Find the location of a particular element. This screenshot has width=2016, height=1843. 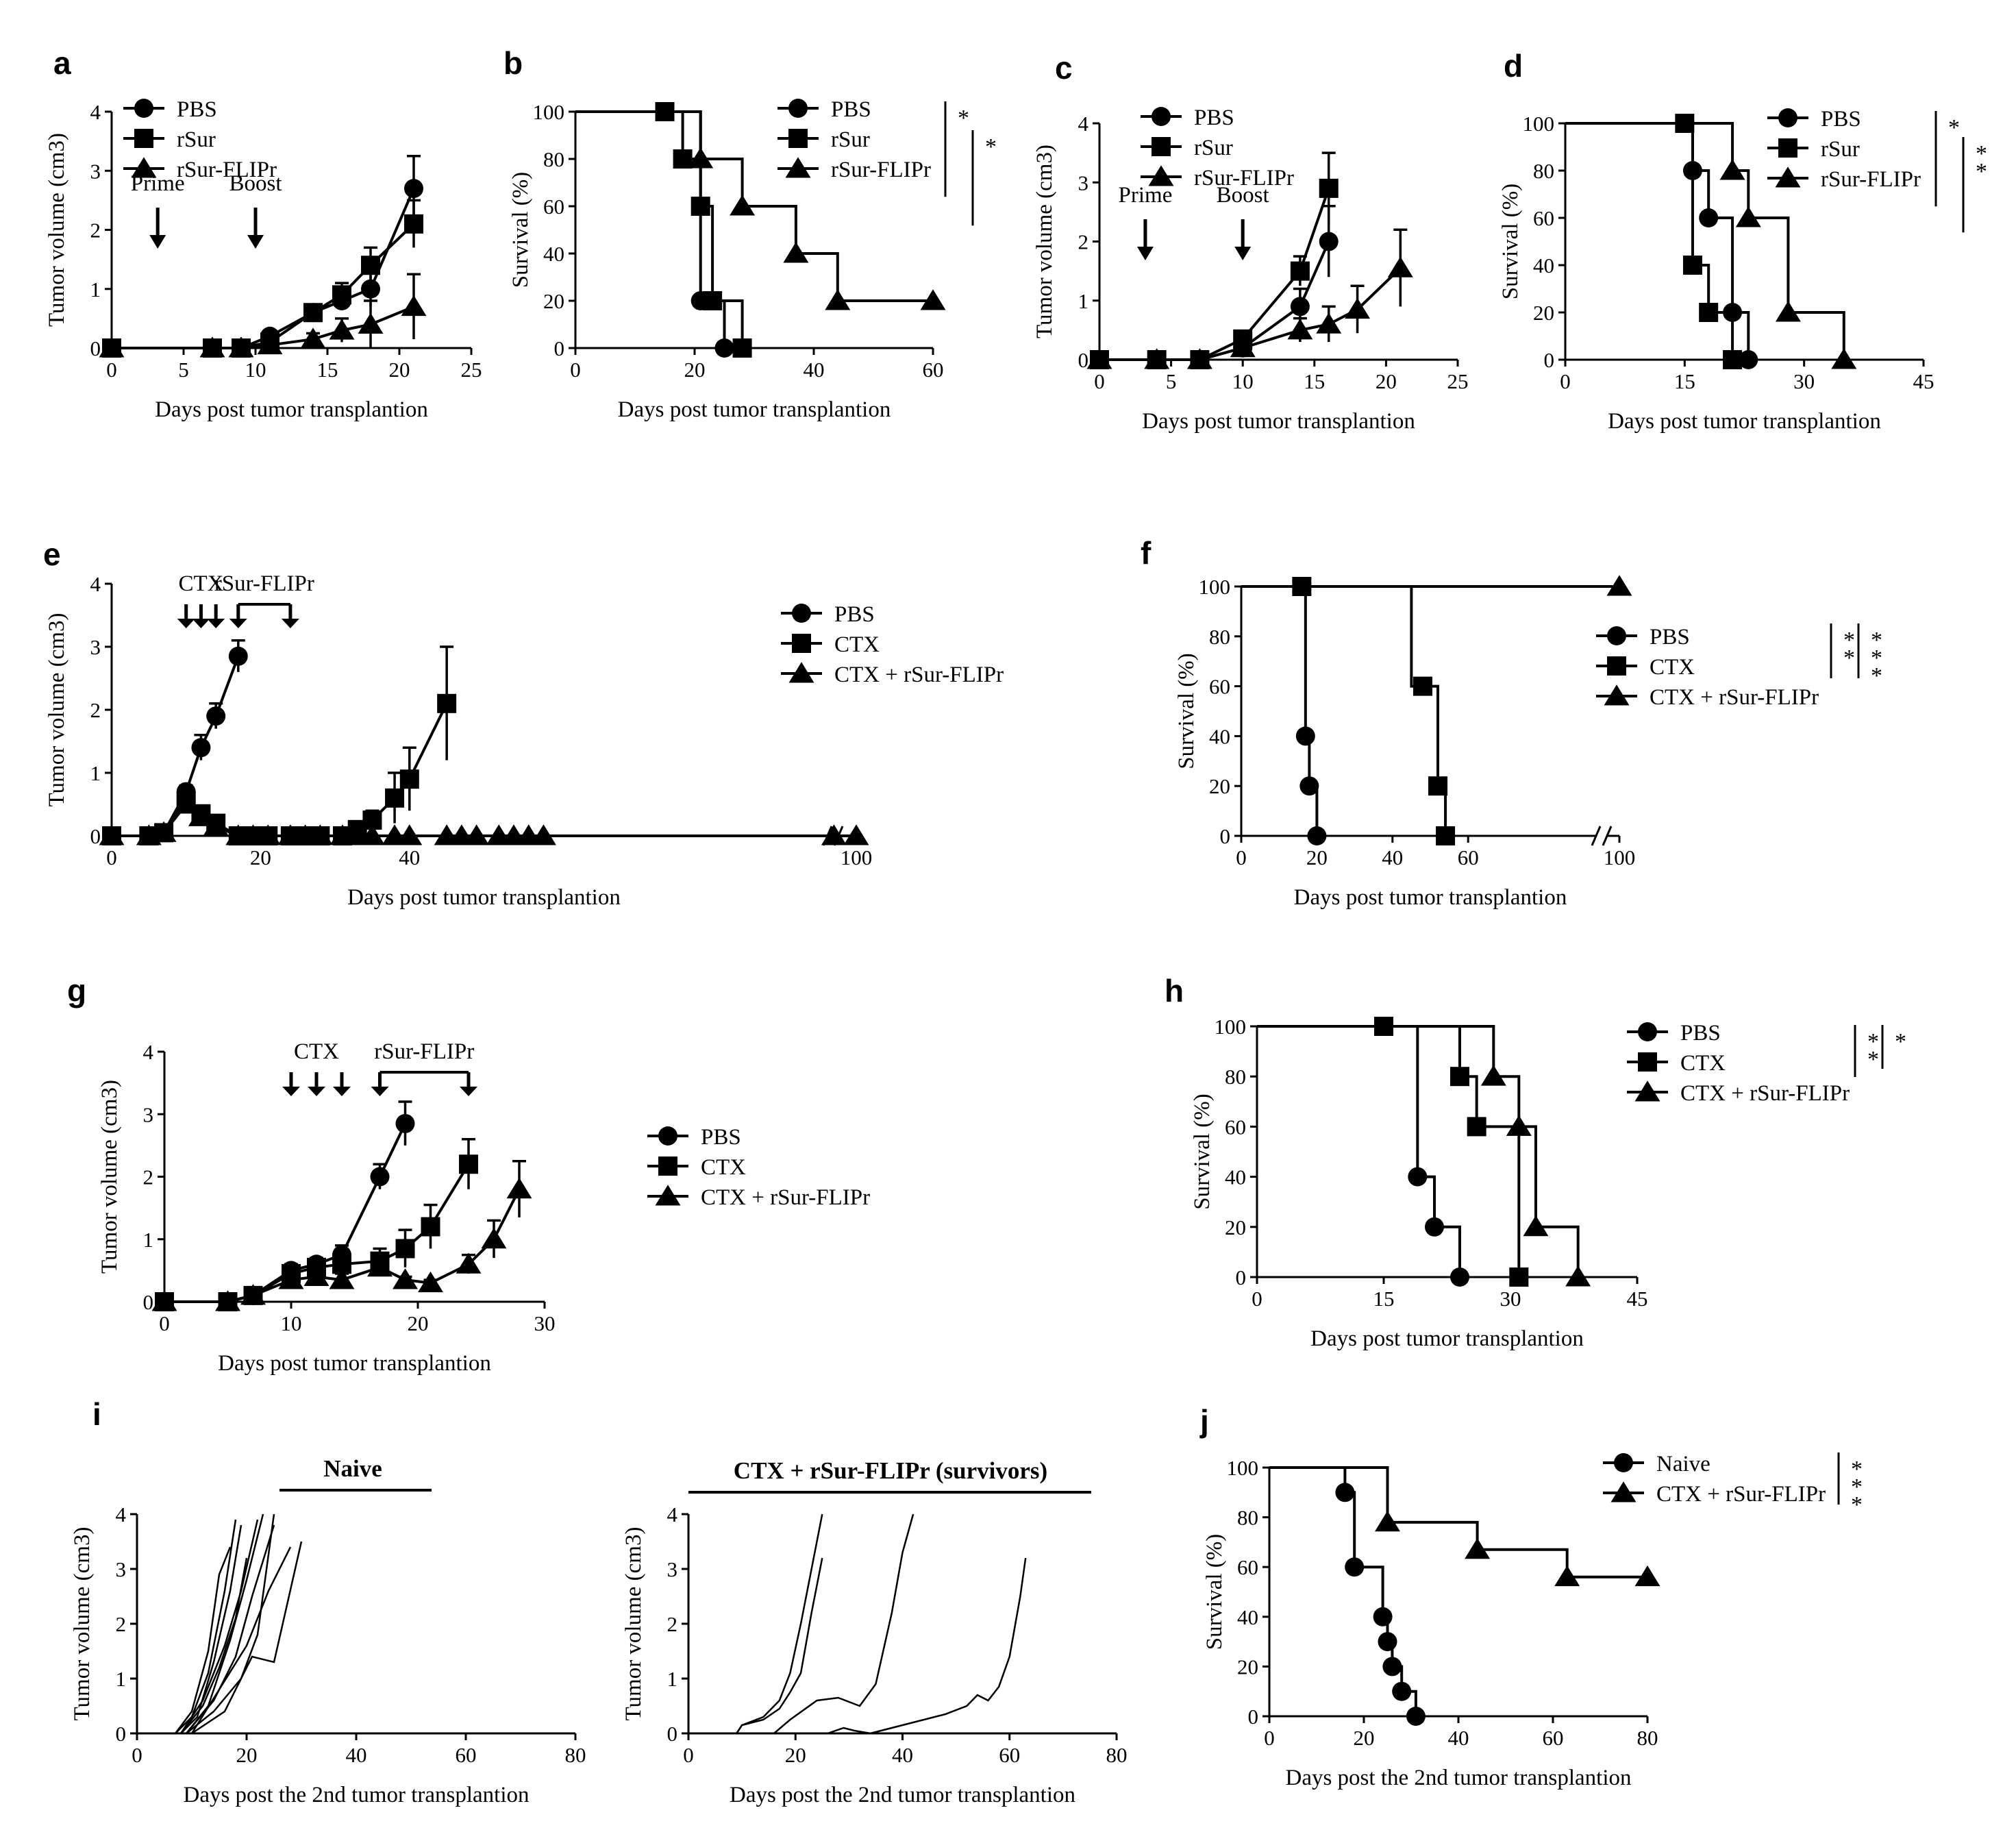

y-axis-label-g: Tumor volume (cm3) is located at coordinates (109, 1177).